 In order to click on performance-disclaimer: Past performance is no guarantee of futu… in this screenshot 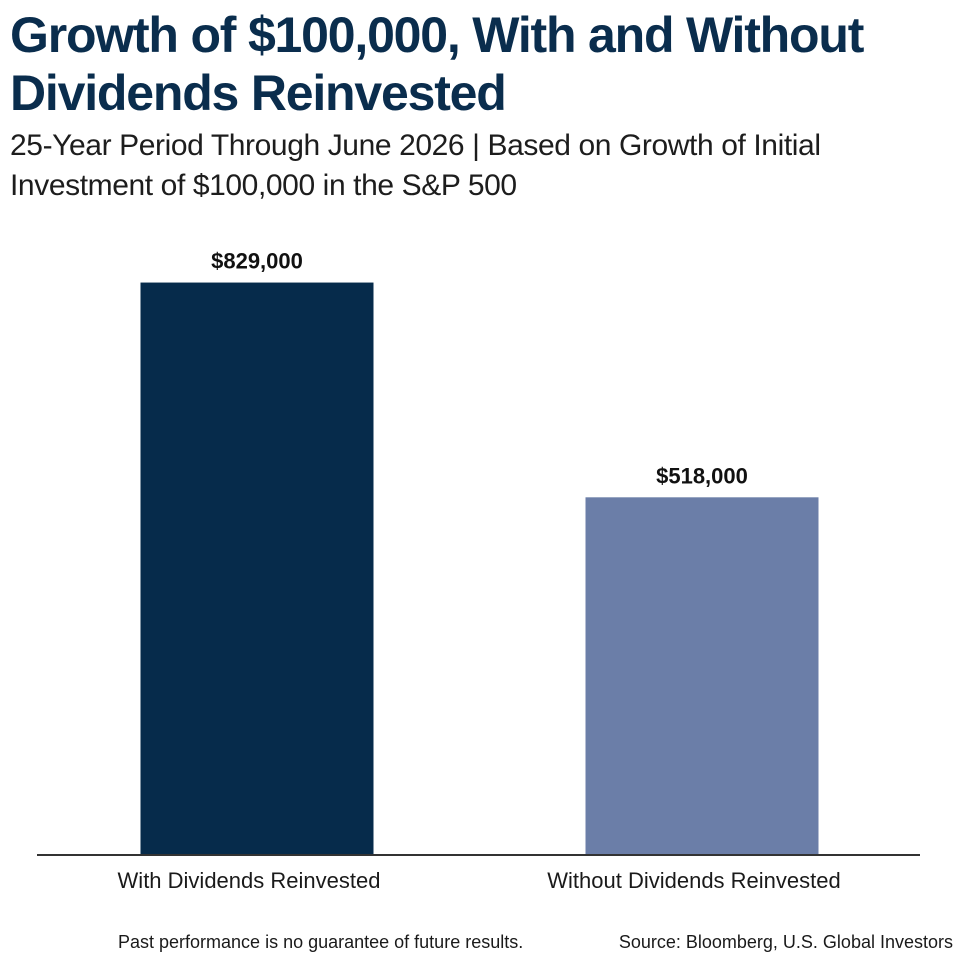, I will do `click(321, 942)`.